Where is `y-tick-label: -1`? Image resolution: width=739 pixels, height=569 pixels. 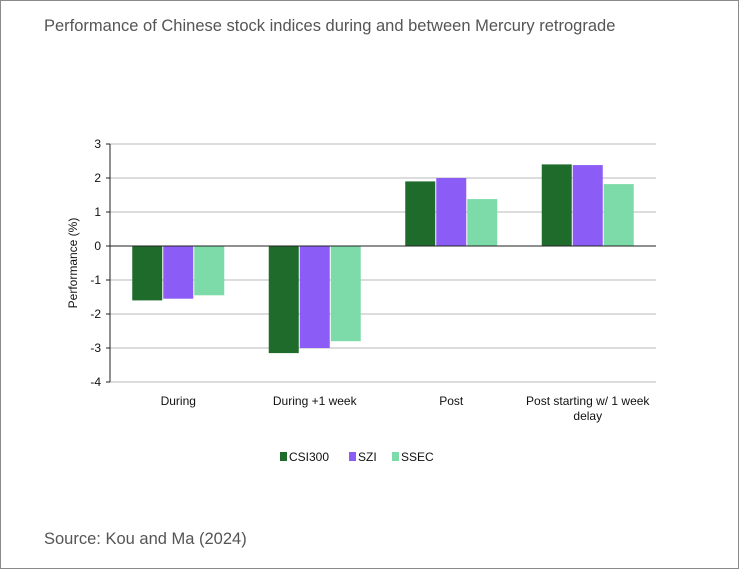
y-tick-label: -1 is located at coordinates (95, 280).